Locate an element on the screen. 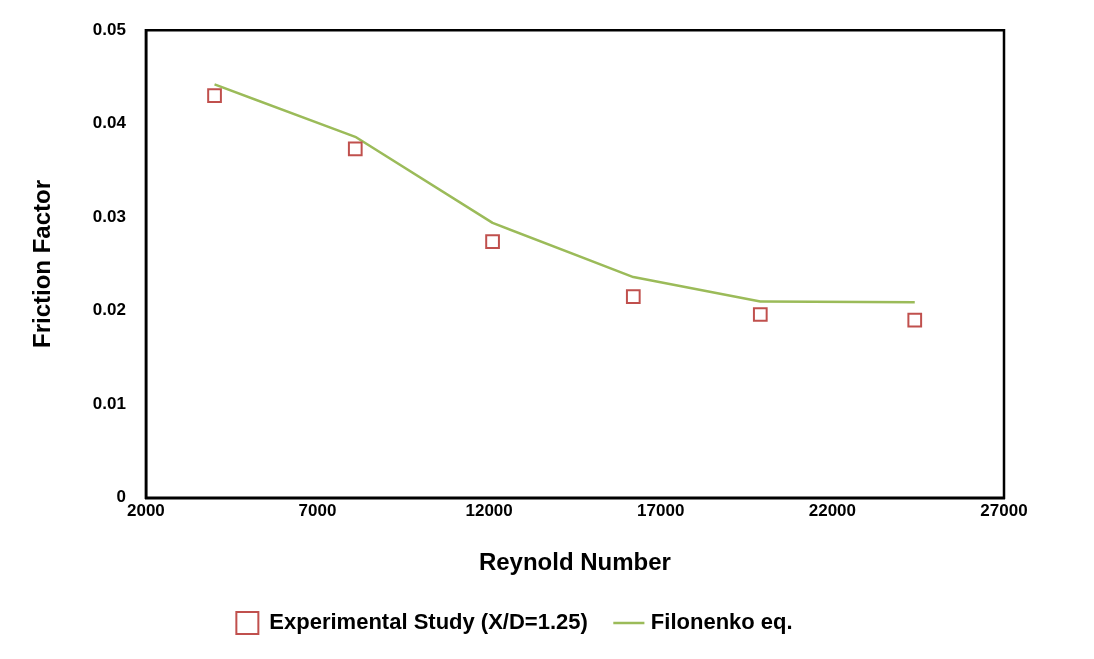 The width and height of the screenshot is (1094, 659). y-tick-label: 0.03 is located at coordinates (109, 216).